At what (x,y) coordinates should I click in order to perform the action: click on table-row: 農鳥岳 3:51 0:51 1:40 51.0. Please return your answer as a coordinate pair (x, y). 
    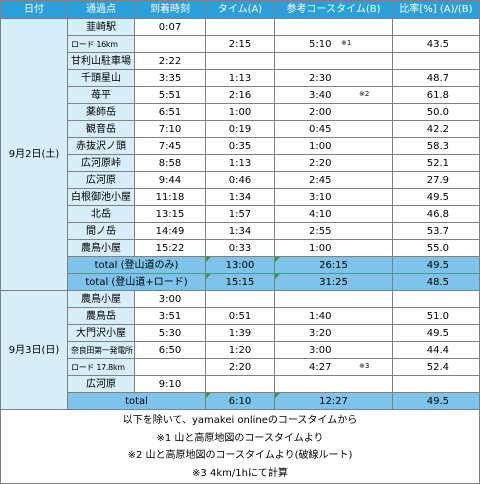
    Looking at the image, I should click on (240, 316).